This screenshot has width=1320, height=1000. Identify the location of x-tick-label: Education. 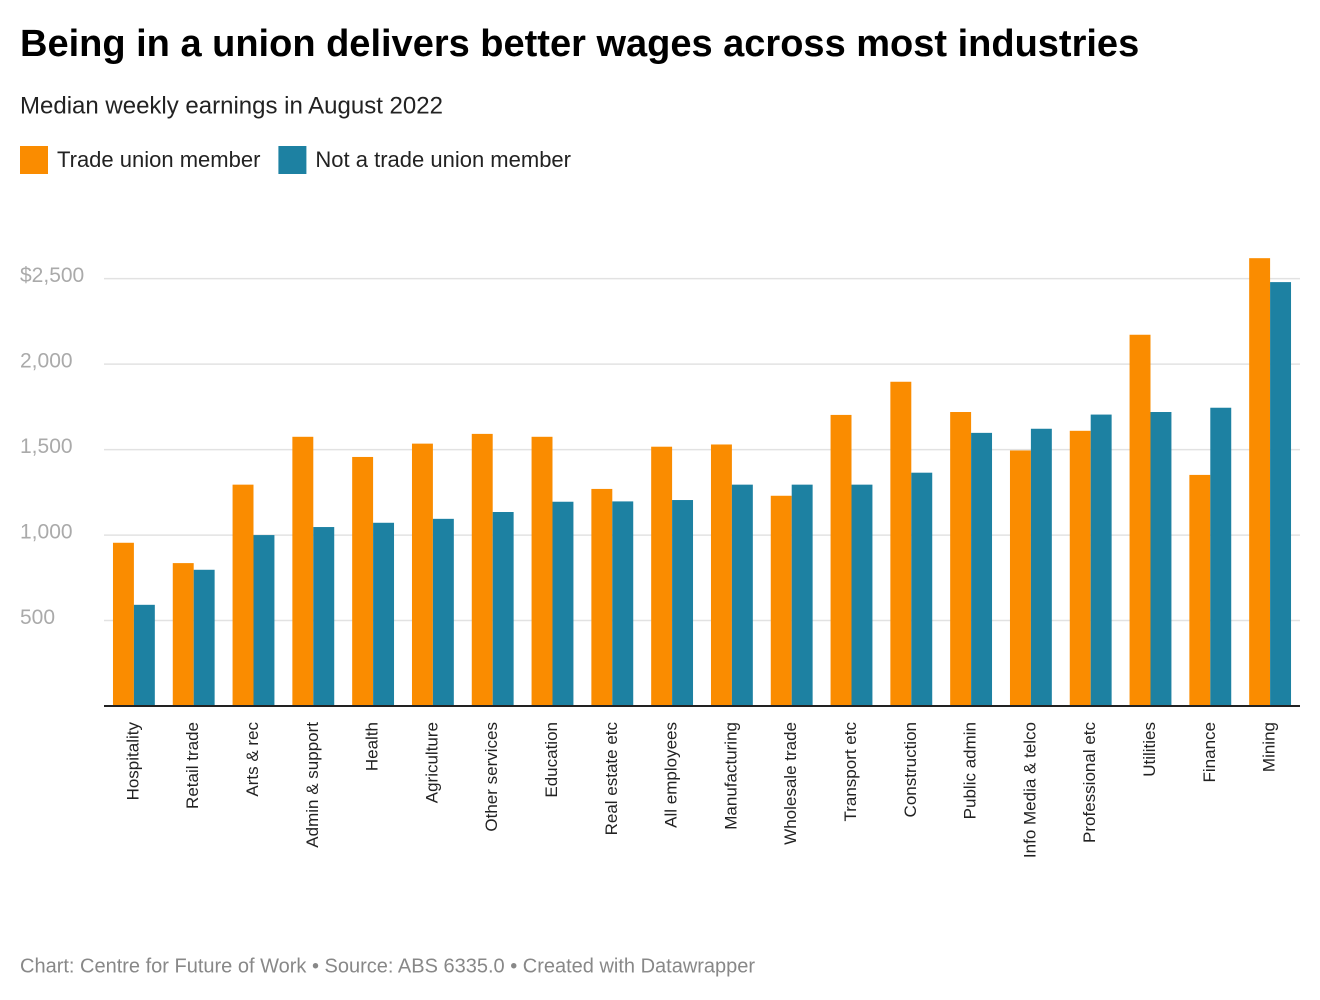
(551, 760).